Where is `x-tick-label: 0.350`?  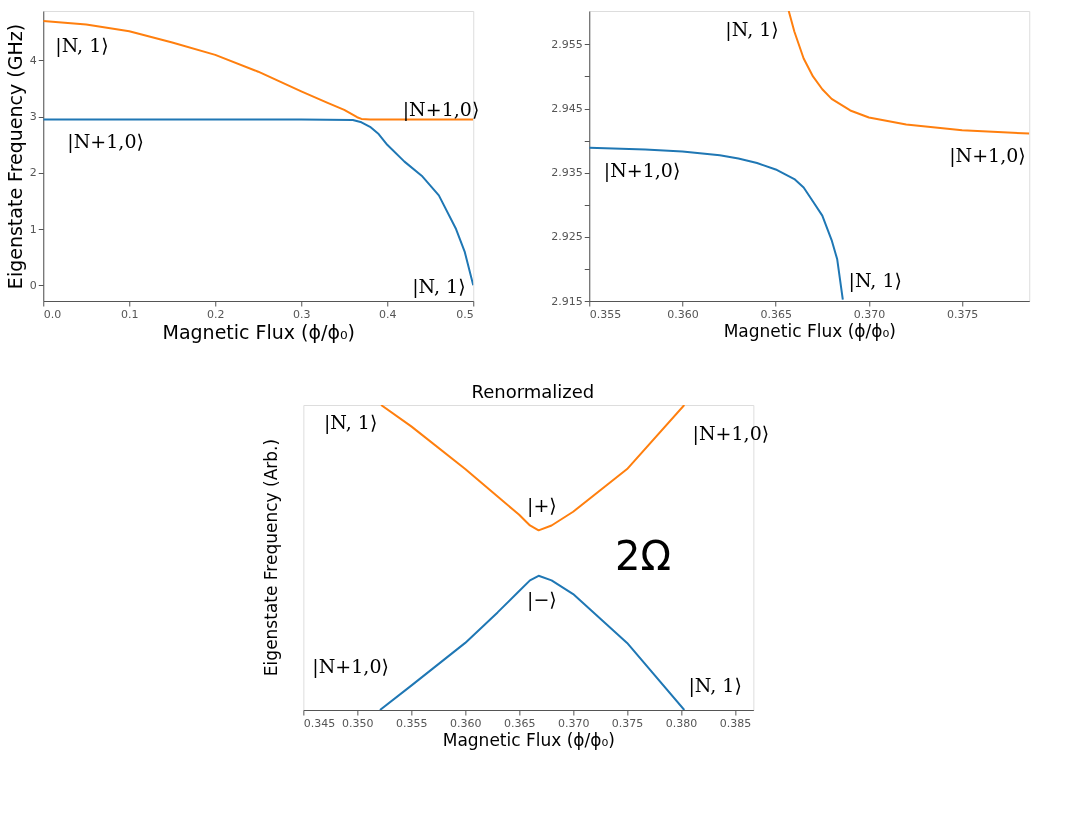
x-tick-label: 0.350 is located at coordinates (358, 723).